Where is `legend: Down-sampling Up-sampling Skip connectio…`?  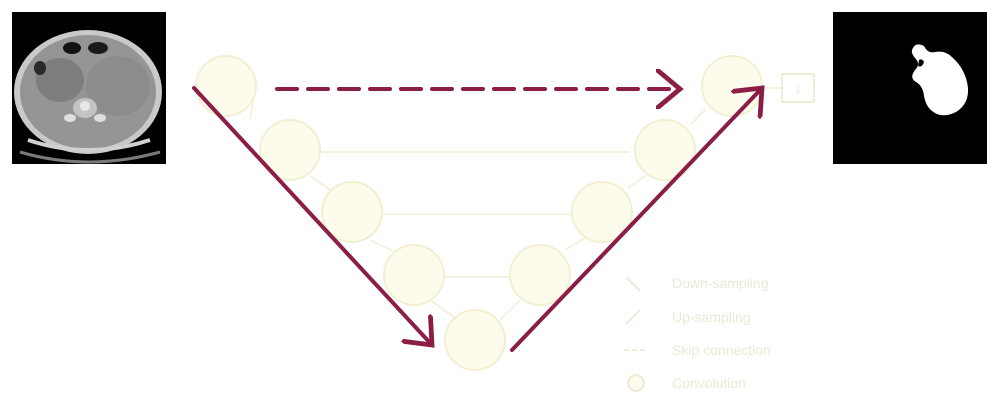
legend: Down-sampling Up-sampling Skip connectio… is located at coordinates (697, 333).